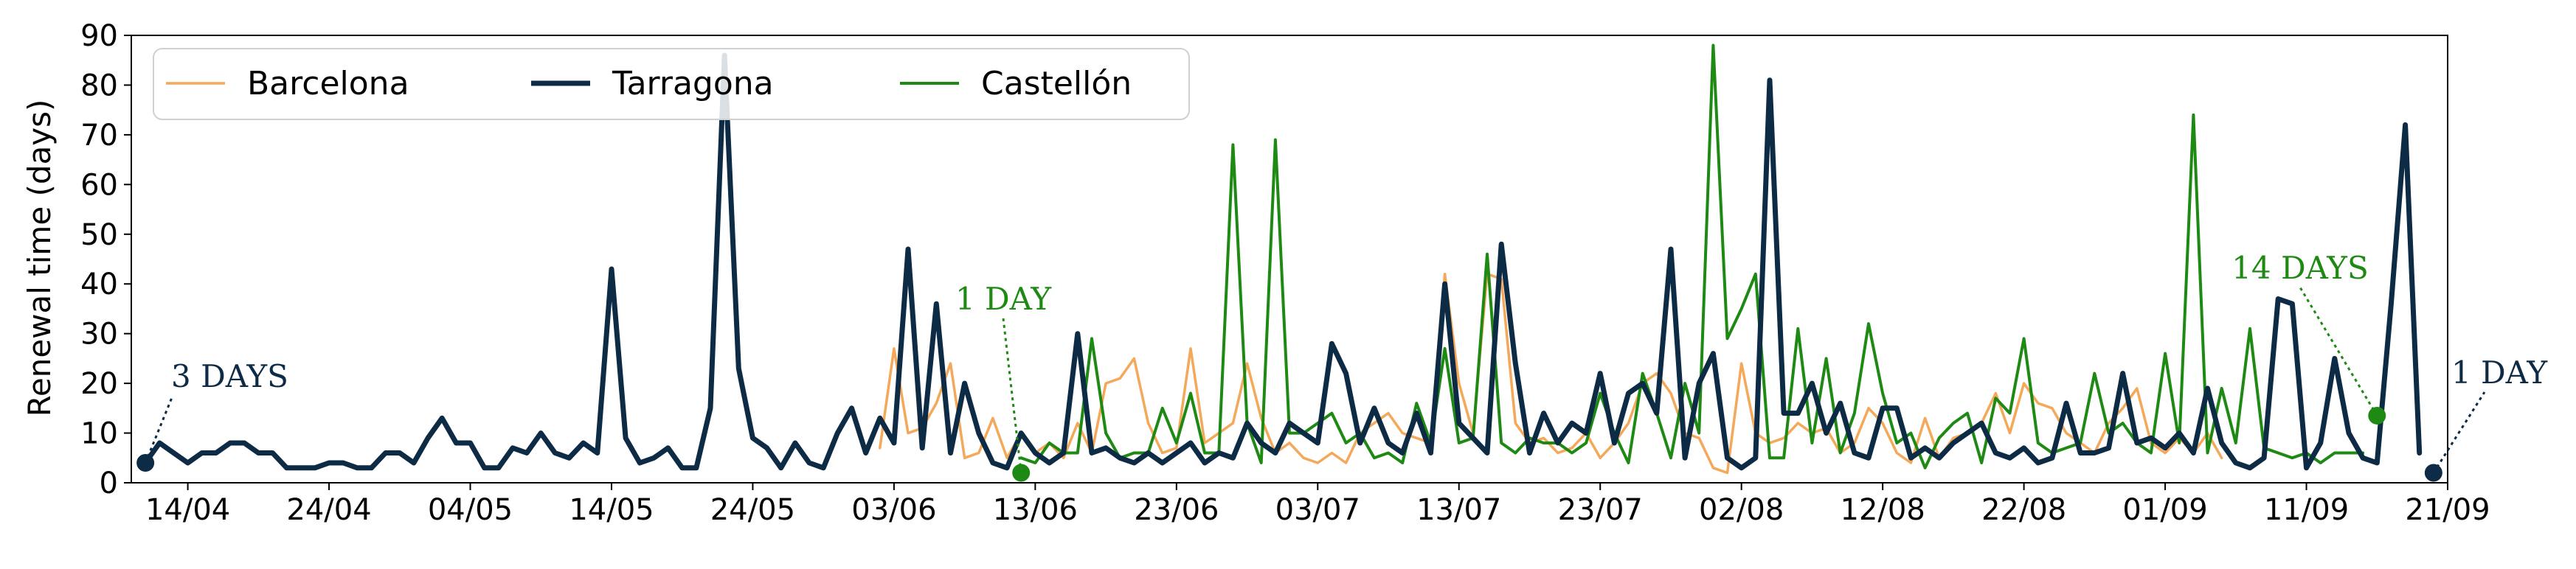 Image resolution: width=2576 pixels, height=569 pixels. Describe the element at coordinates (229, 376) in the screenshot. I see `annotation-label: 3 DAYS` at that location.